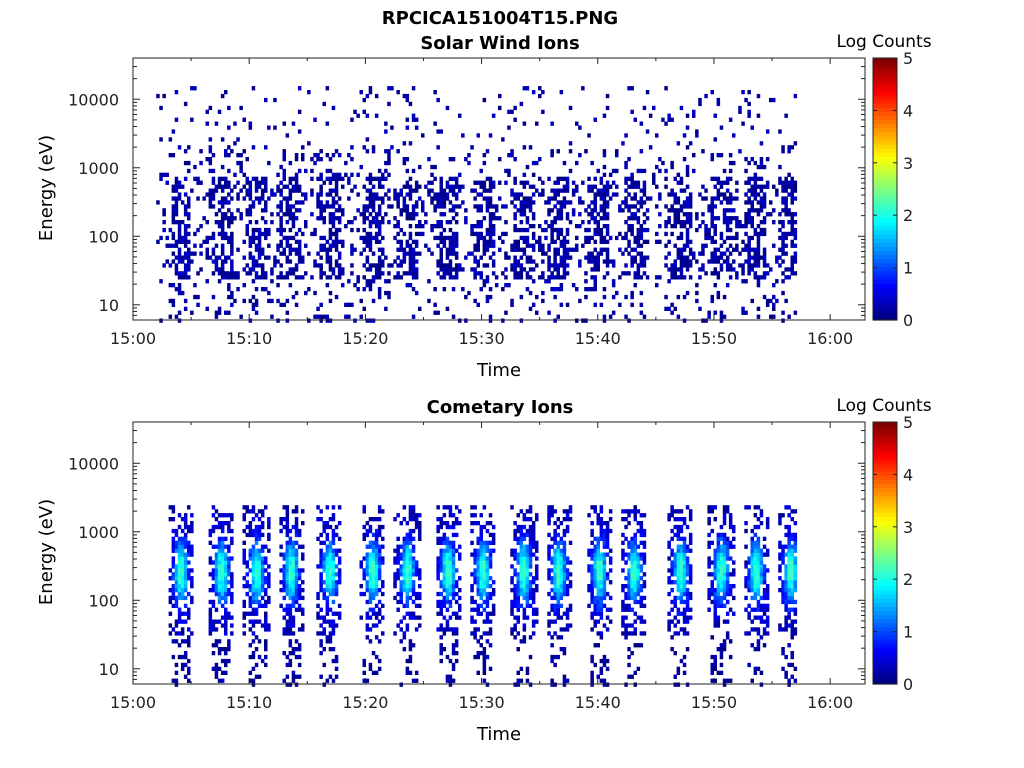  I want to click on colorbar-swatch, so click(885, 240).